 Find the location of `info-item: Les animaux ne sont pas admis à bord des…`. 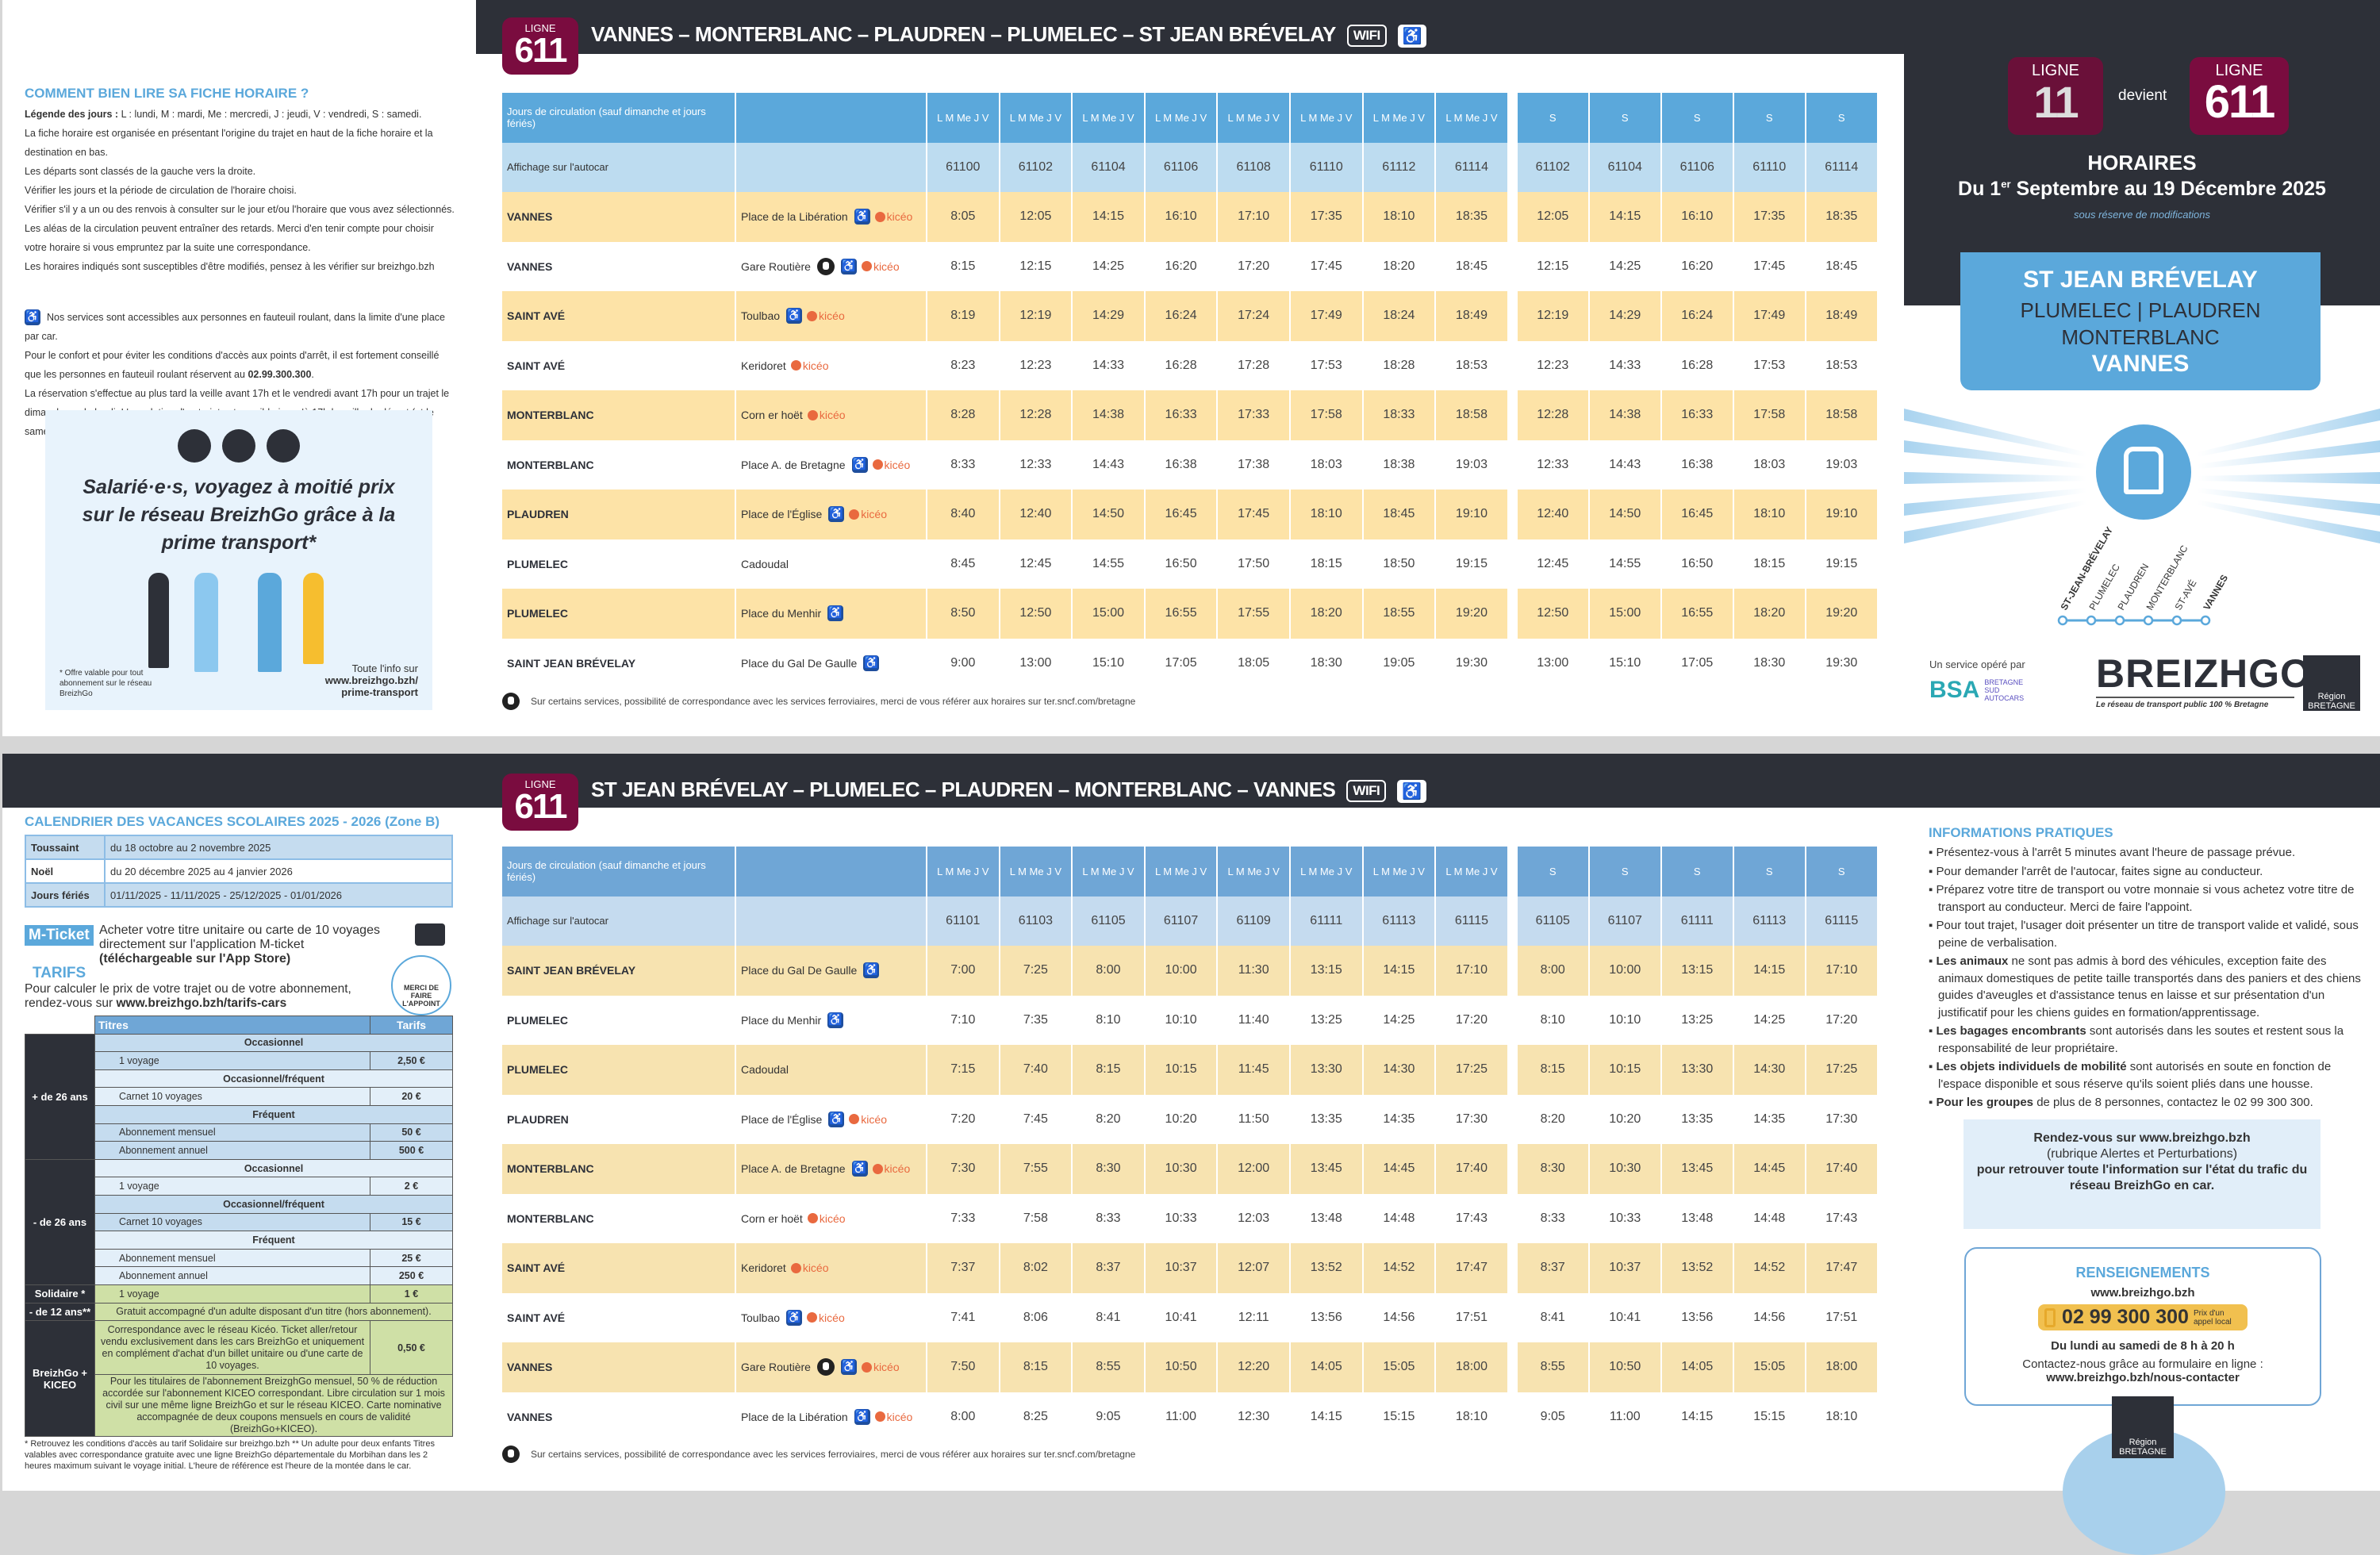

info-item: Les animaux ne sont pas admis à bord des… is located at coordinates (2147, 987).